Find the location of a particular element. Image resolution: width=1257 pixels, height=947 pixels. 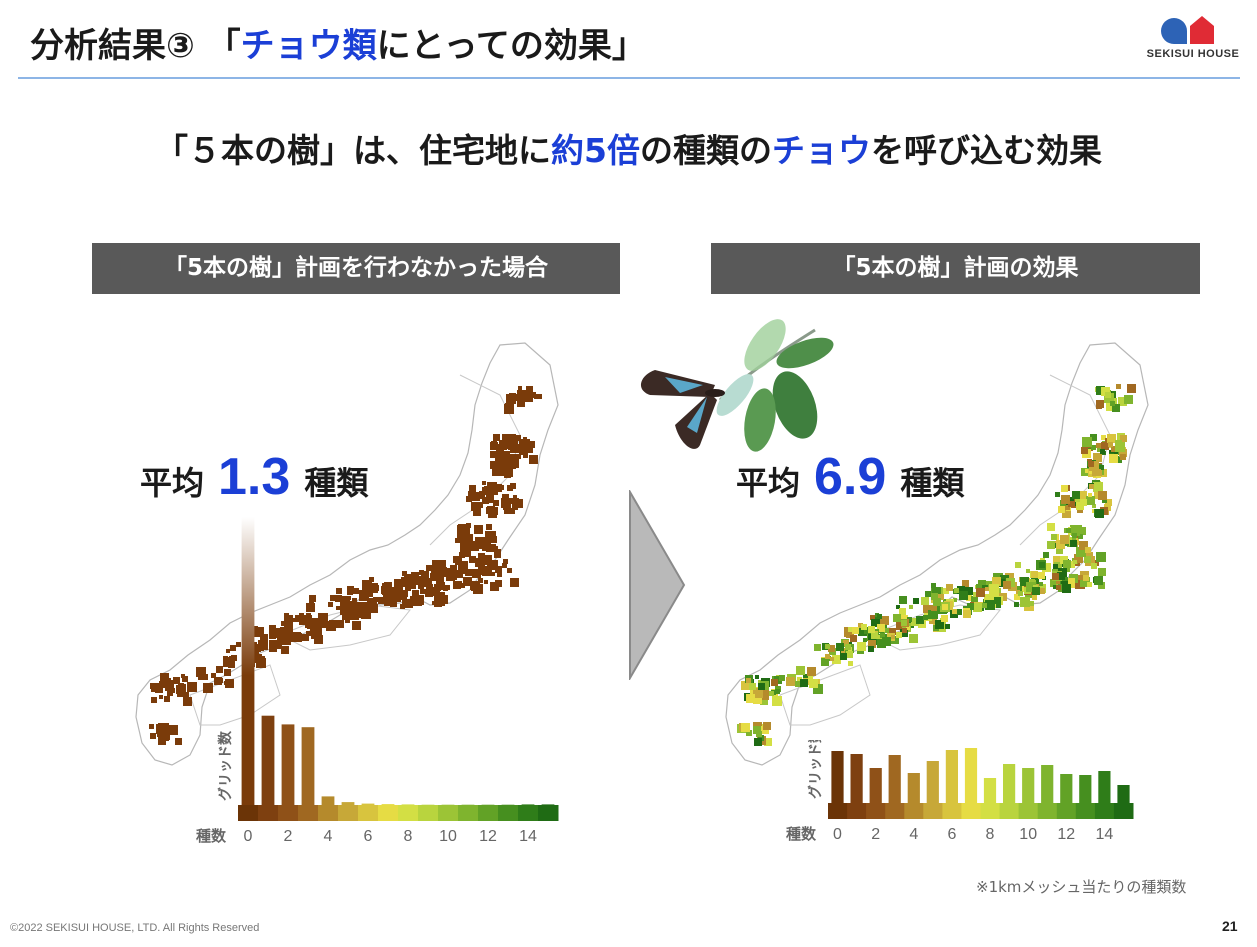

sekisui-house-logo is located at coordinates (1187, 30).